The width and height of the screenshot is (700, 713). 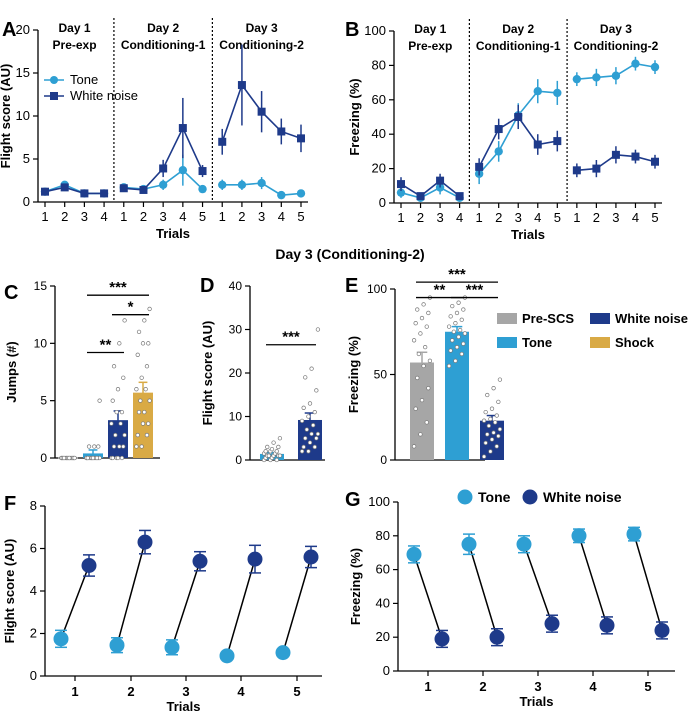 I want to click on phase-subtitle: Pre-exp, so click(x=430, y=46).